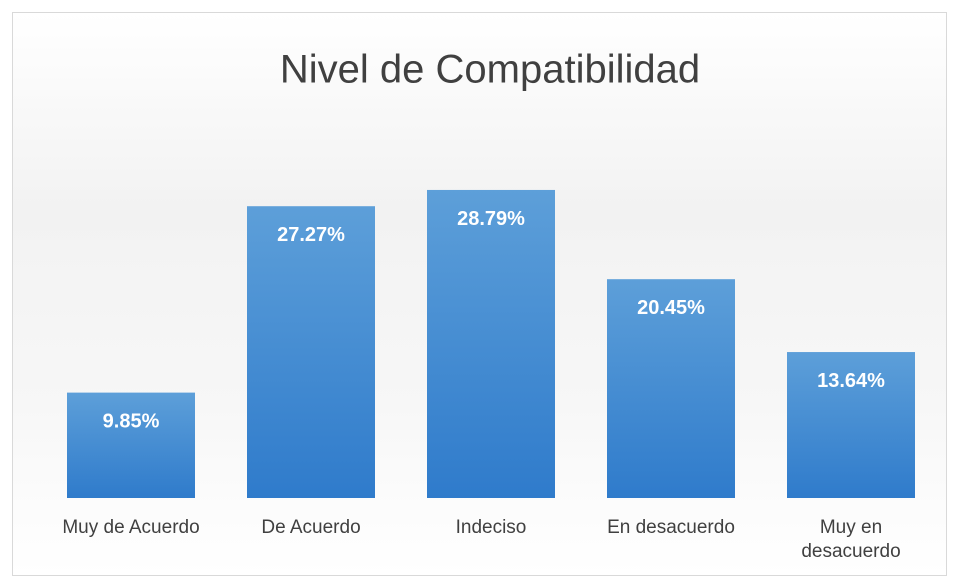  What do you see at coordinates (311, 527) in the screenshot?
I see `x-tick-label: De Acuerdo` at bounding box center [311, 527].